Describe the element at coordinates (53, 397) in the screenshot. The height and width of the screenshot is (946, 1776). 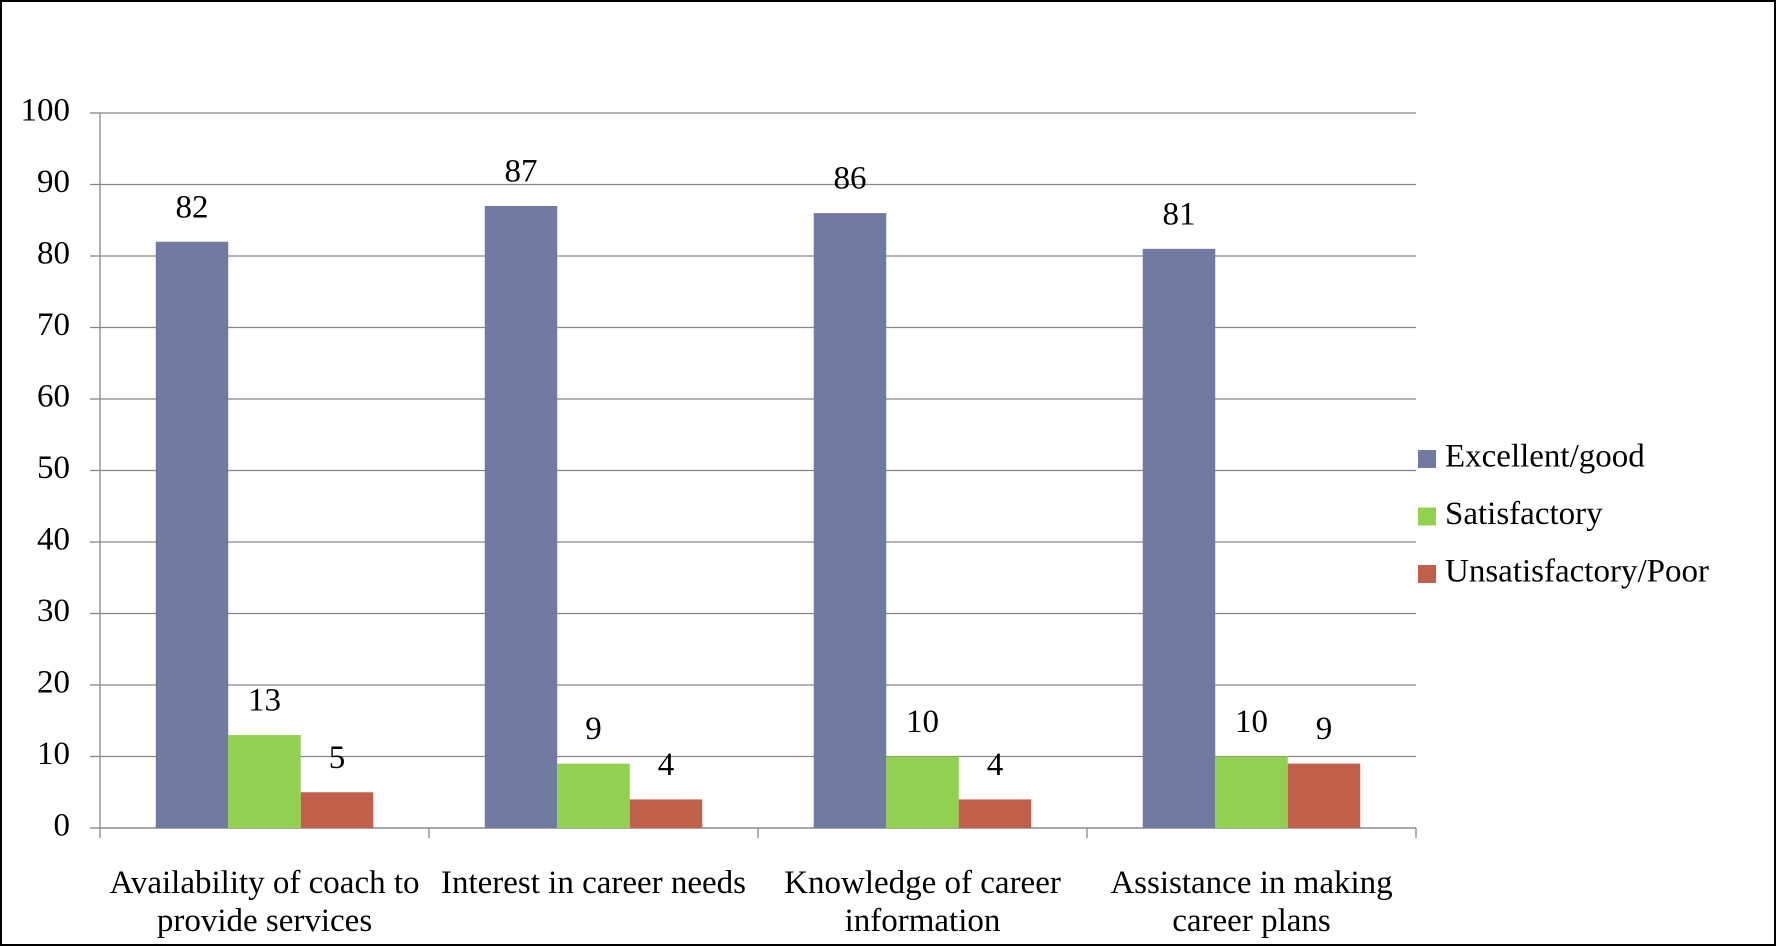
I see `y-tick-label: 60` at that location.